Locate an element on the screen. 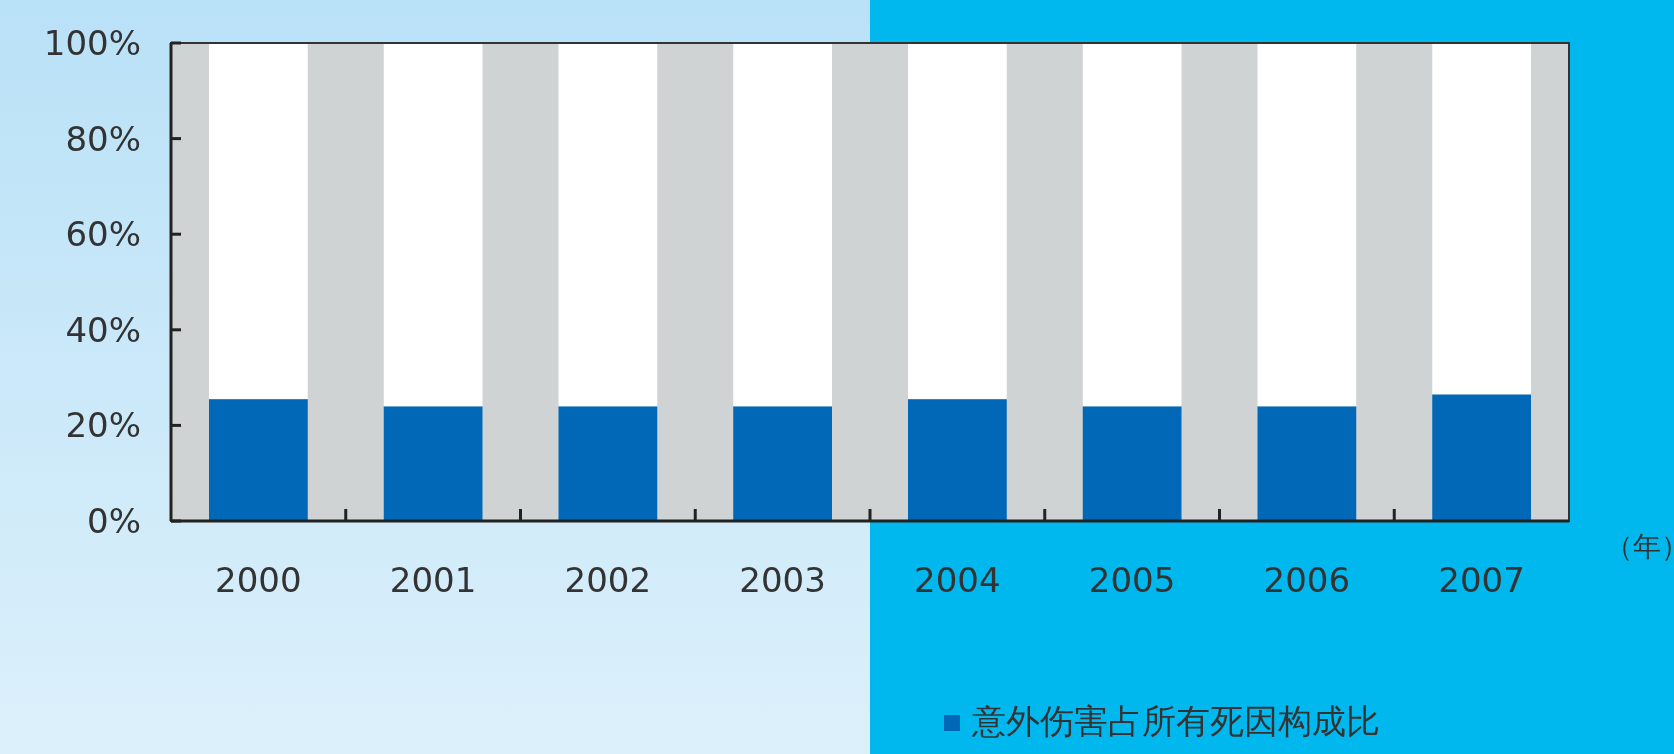 Image resolution: width=1674 pixels, height=754 pixels. y-tick-label: 40% is located at coordinates (103, 329).